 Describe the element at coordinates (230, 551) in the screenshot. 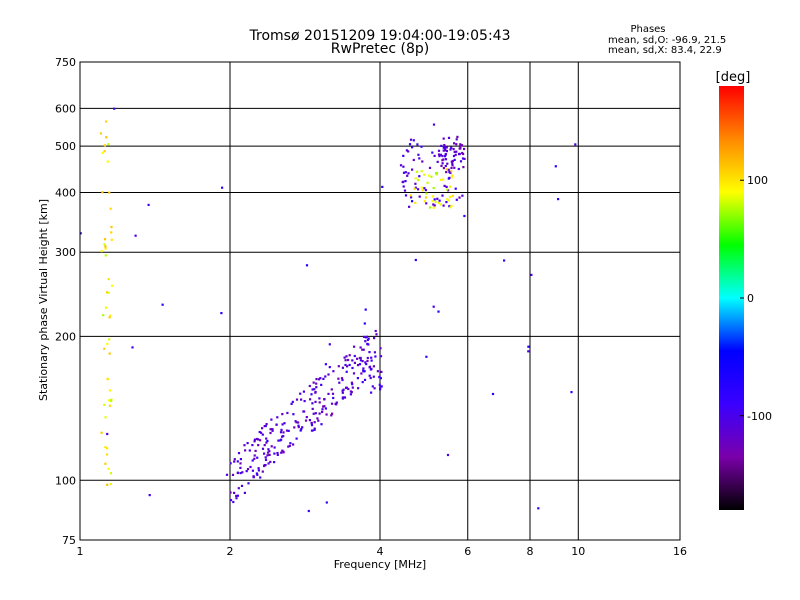

I see `x-tick-label: 2` at that location.